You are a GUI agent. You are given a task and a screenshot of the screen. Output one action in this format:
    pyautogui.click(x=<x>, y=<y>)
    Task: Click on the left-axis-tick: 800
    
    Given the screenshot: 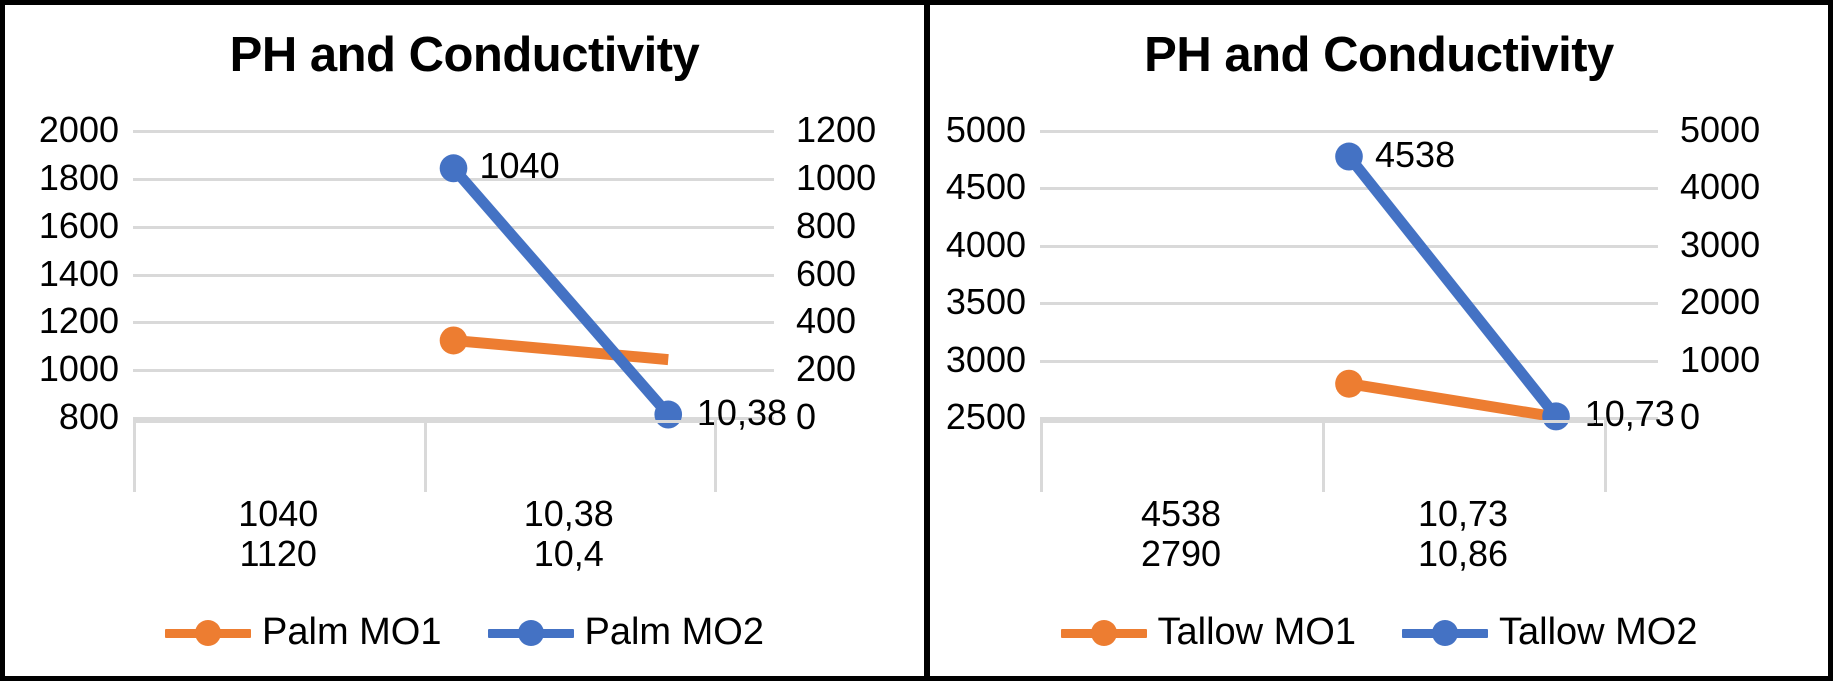 What is the action you would take?
    pyautogui.click(x=88, y=416)
    